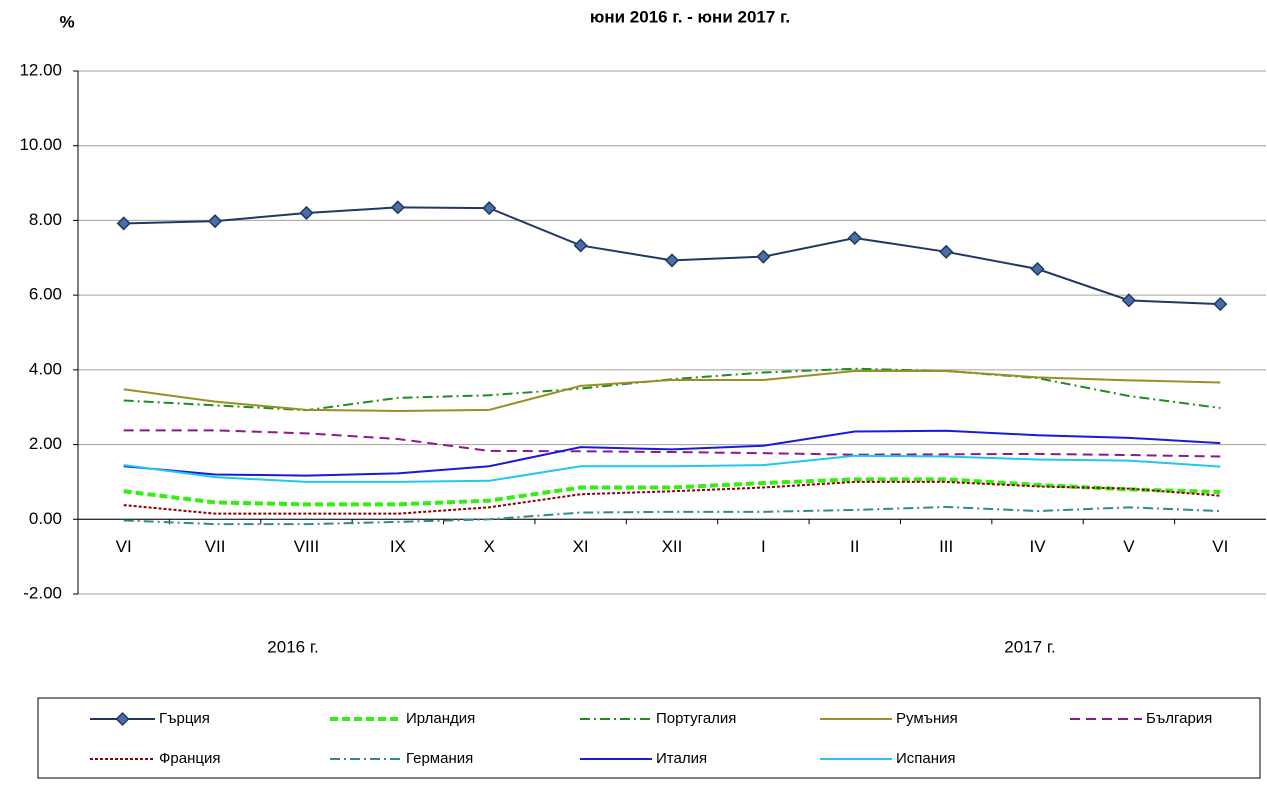 The height and width of the screenshot is (788, 1267). I want to click on x-tick-label: X, so click(489, 546).